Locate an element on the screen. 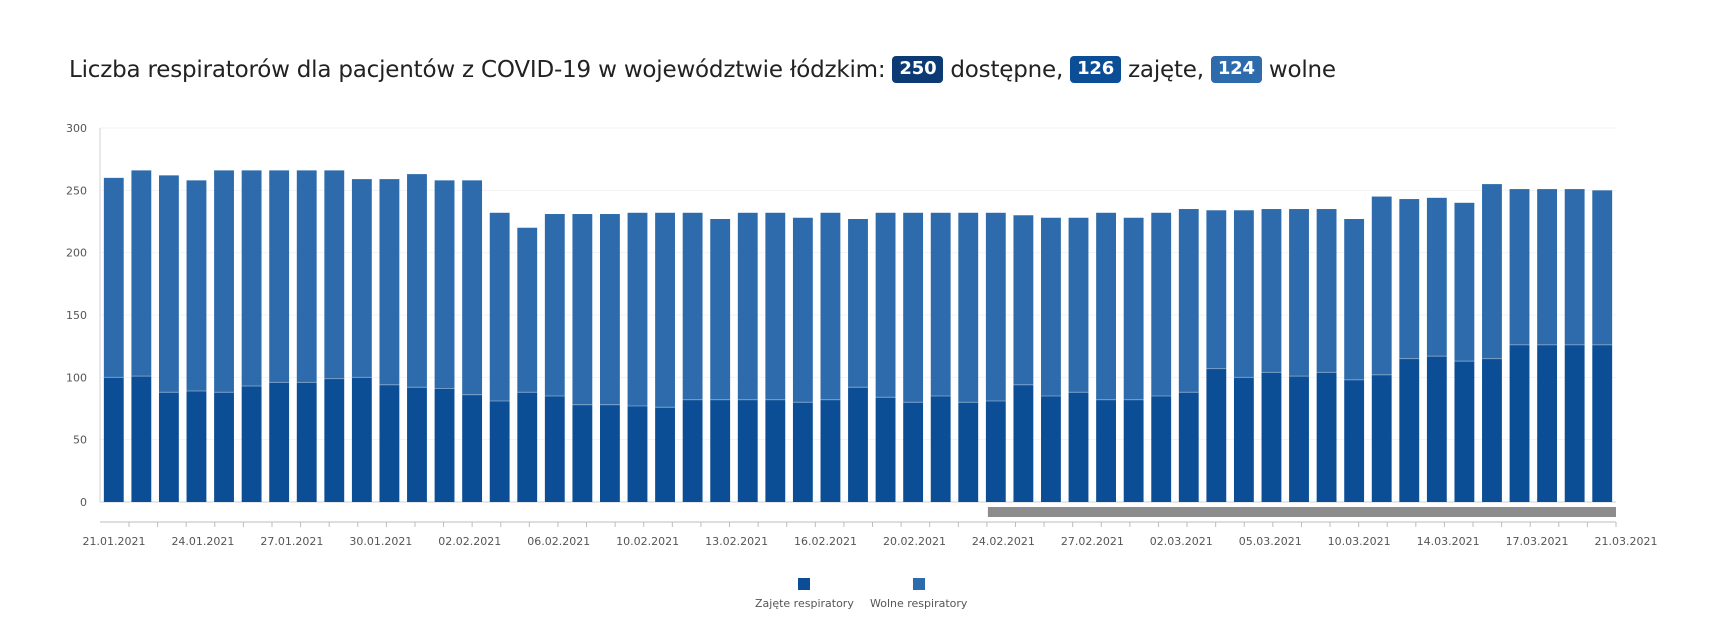 This screenshot has width=1736, height=635. x-tick-label: 24.02.2021 is located at coordinates (1003, 541).